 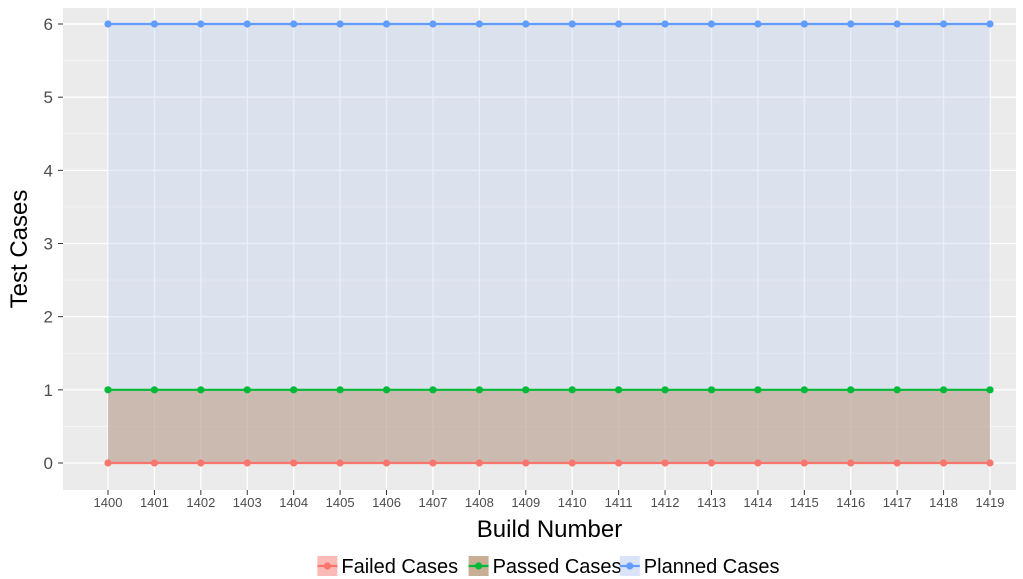 I want to click on x-tick-label: 1413, so click(x=711, y=502).